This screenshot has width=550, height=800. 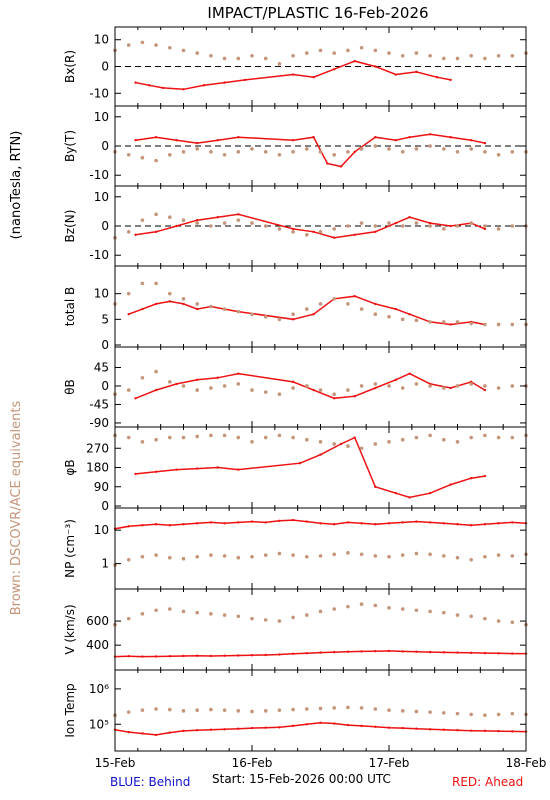 I want to click on panel-9: 10⁶ 10⁵ Ion Temp, so click(x=295, y=710).